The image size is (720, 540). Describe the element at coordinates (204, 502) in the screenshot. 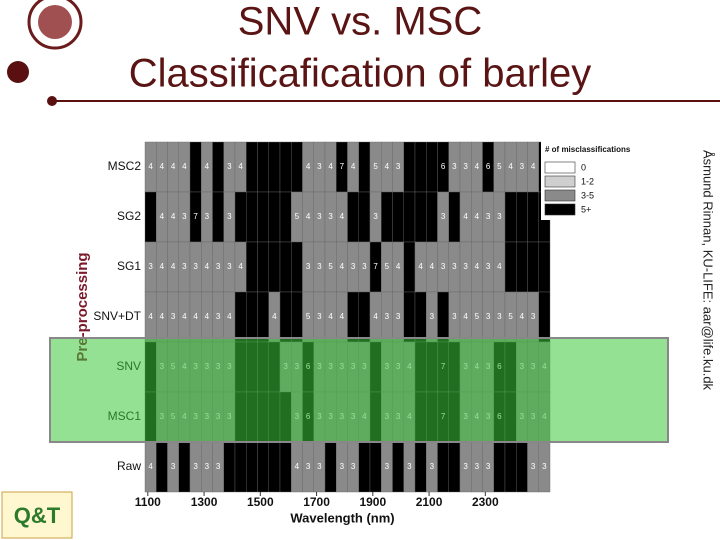

I see `x-tick-label: 1300` at that location.